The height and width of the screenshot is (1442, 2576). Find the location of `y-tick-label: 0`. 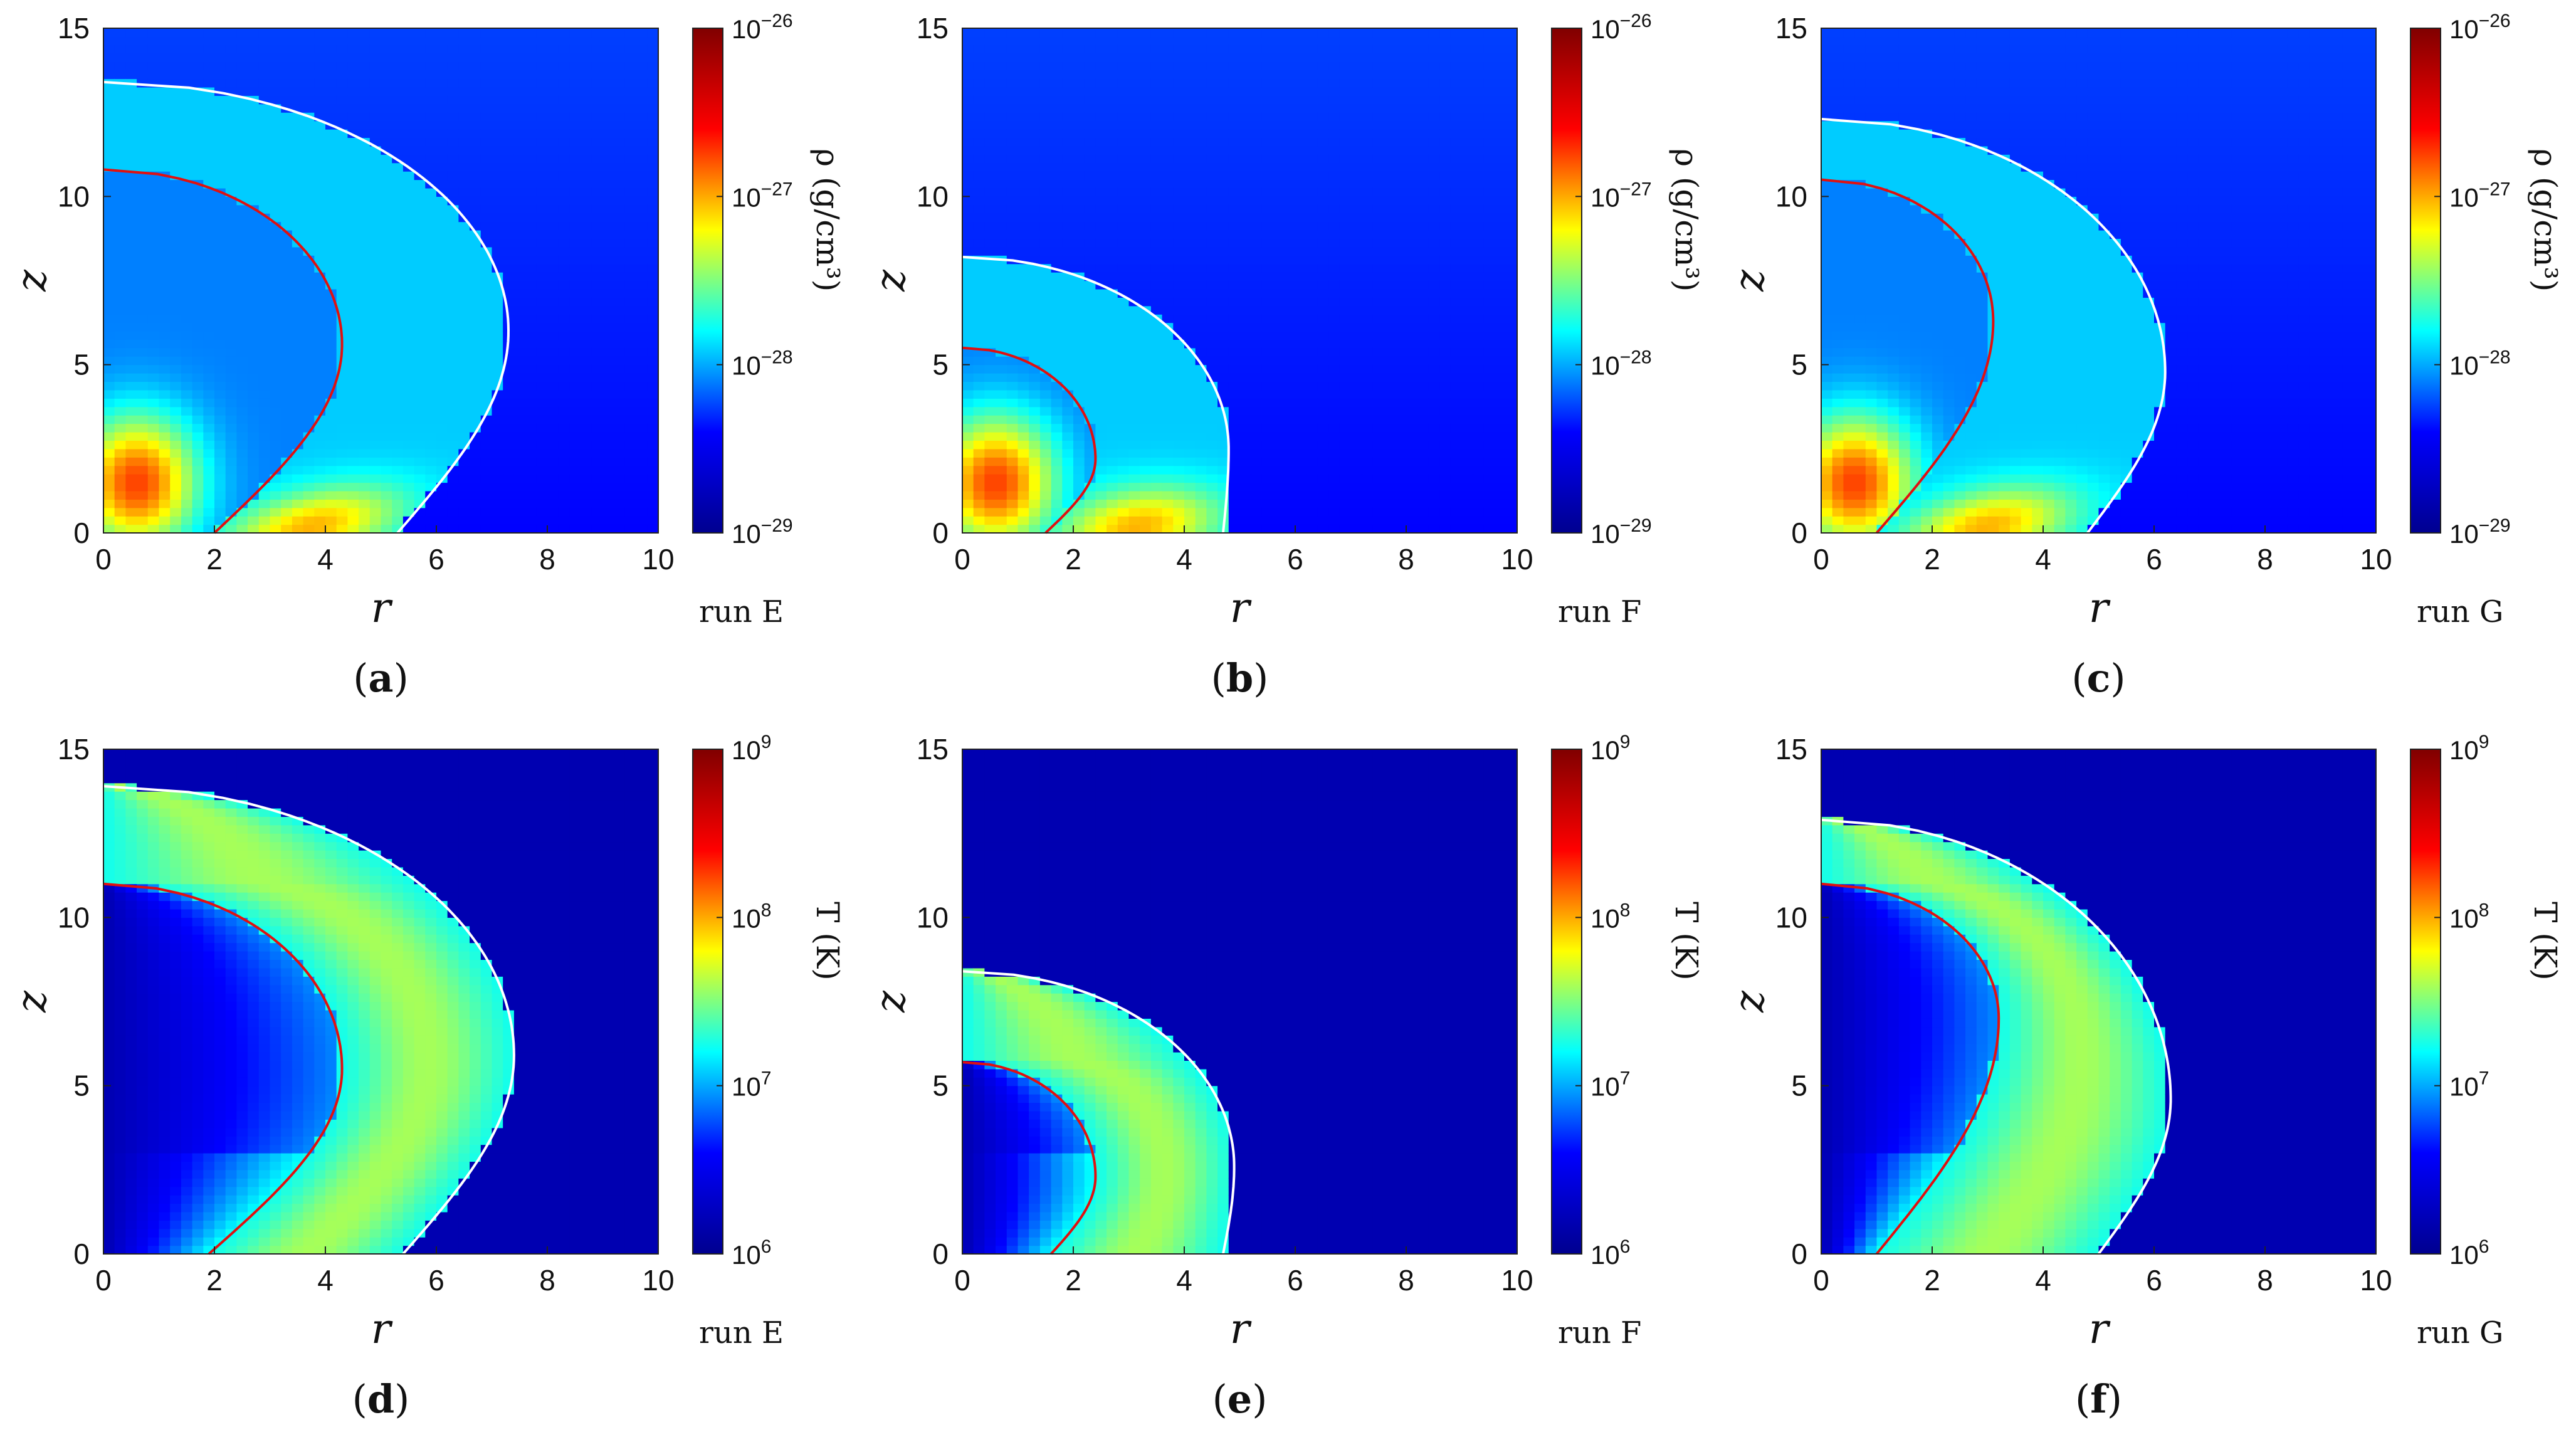

y-tick-label: 0 is located at coordinates (81, 533).